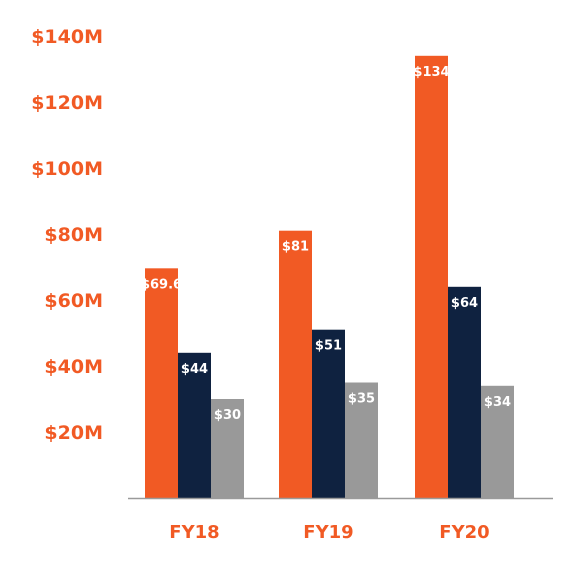 This screenshot has height=565, width=578. I want to click on x-tick-label: FY19, so click(328, 532).